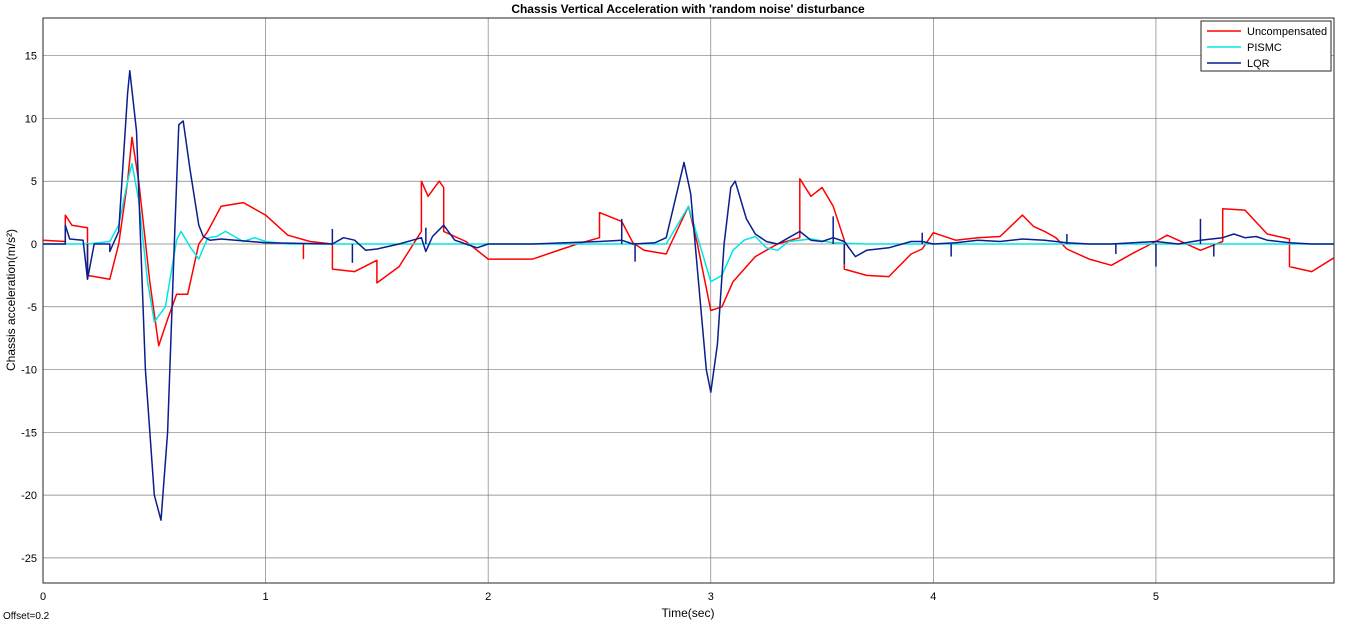 This screenshot has height=627, width=1350. I want to click on legend-label: Uncompensated, so click(1287, 32).